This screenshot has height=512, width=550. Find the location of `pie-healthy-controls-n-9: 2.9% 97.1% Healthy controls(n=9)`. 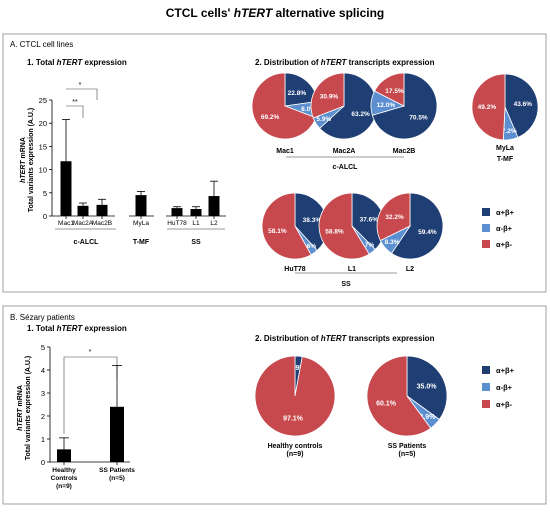

pie-healthy-controls-n-9: 2.9% 97.1% Healthy controls(n=9) is located at coordinates (295, 406).